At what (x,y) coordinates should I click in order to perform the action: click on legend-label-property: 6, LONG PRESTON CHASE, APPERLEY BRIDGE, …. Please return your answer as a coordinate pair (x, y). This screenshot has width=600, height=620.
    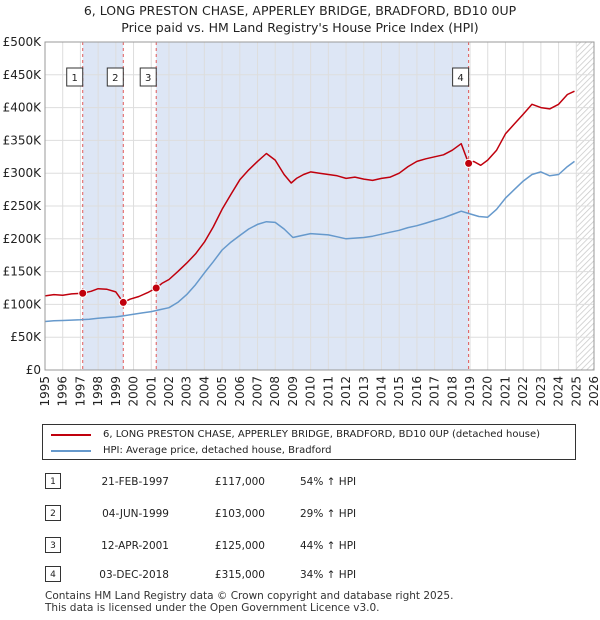
    Looking at the image, I should click on (322, 434).